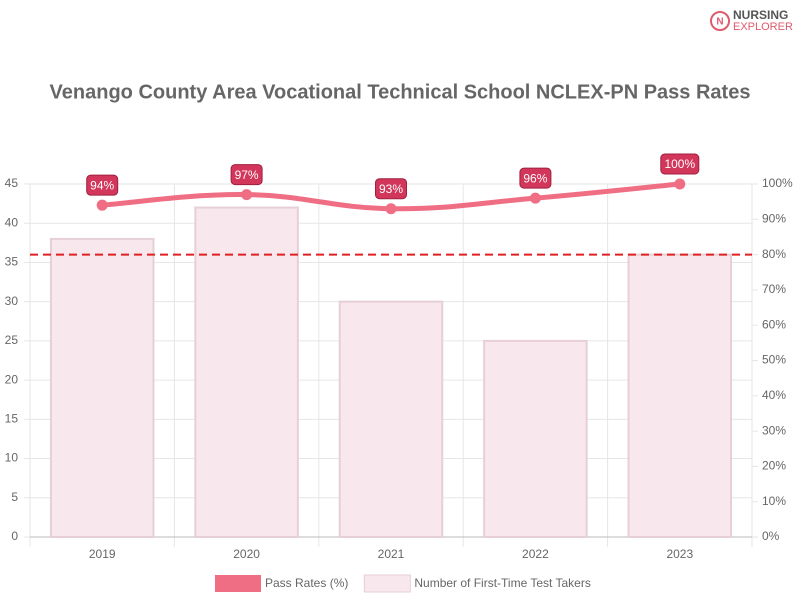 The height and width of the screenshot is (600, 800). I want to click on data-label: 100%, so click(679, 164).